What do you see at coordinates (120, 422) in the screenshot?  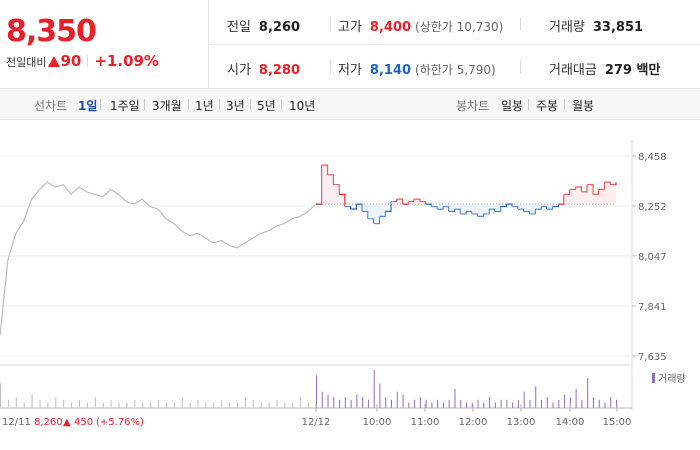 I see `prev-day-change-pct: (+5.76%)` at bounding box center [120, 422].